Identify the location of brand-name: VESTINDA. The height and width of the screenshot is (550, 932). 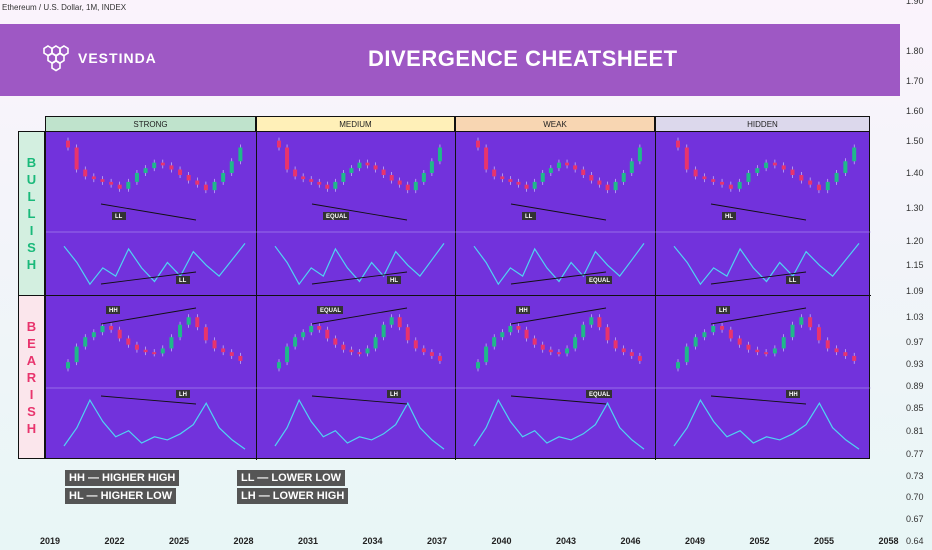
(117, 58).